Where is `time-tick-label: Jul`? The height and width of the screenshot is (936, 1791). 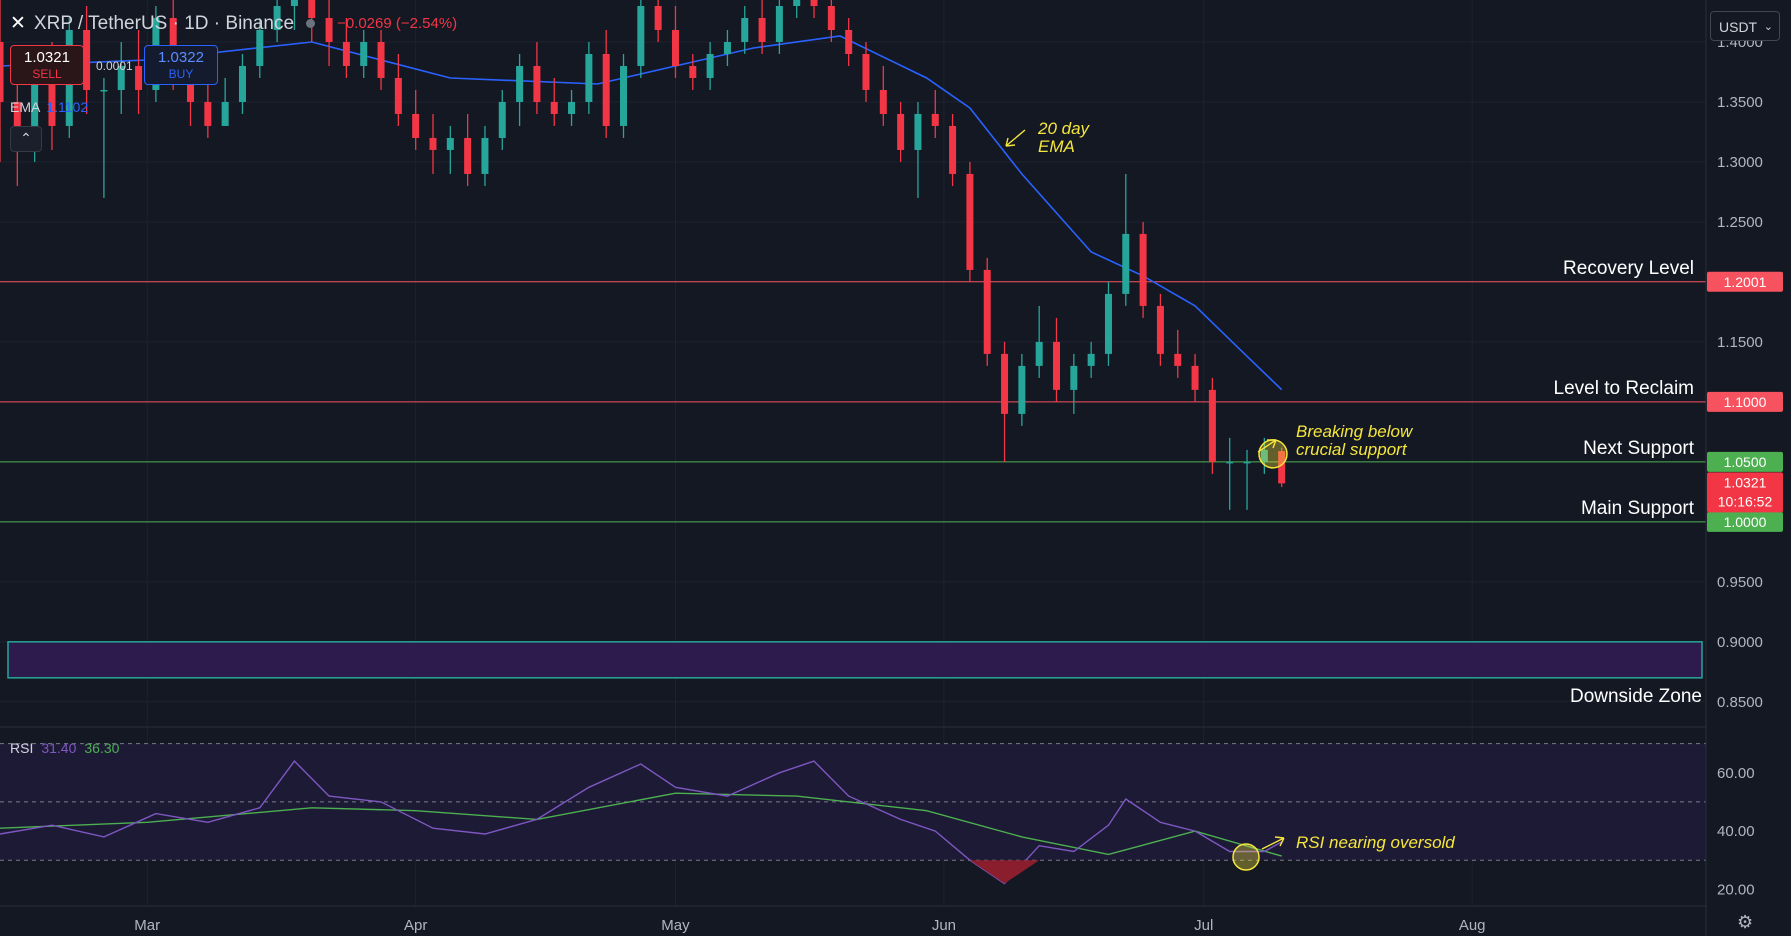 time-tick-label: Jul is located at coordinates (1203, 925).